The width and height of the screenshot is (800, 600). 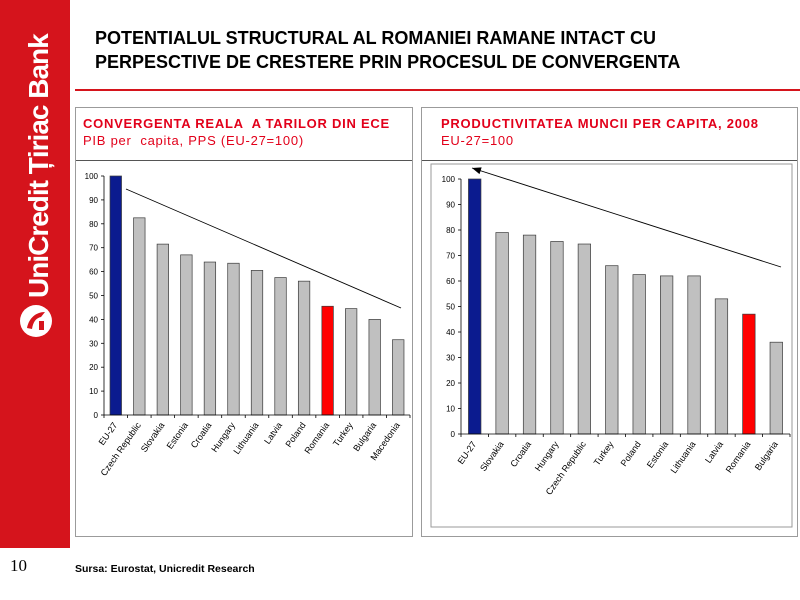 What do you see at coordinates (236, 123) in the screenshot?
I see `chart-title: CONVERGENTA REALA A TARILOR DIN ECE` at bounding box center [236, 123].